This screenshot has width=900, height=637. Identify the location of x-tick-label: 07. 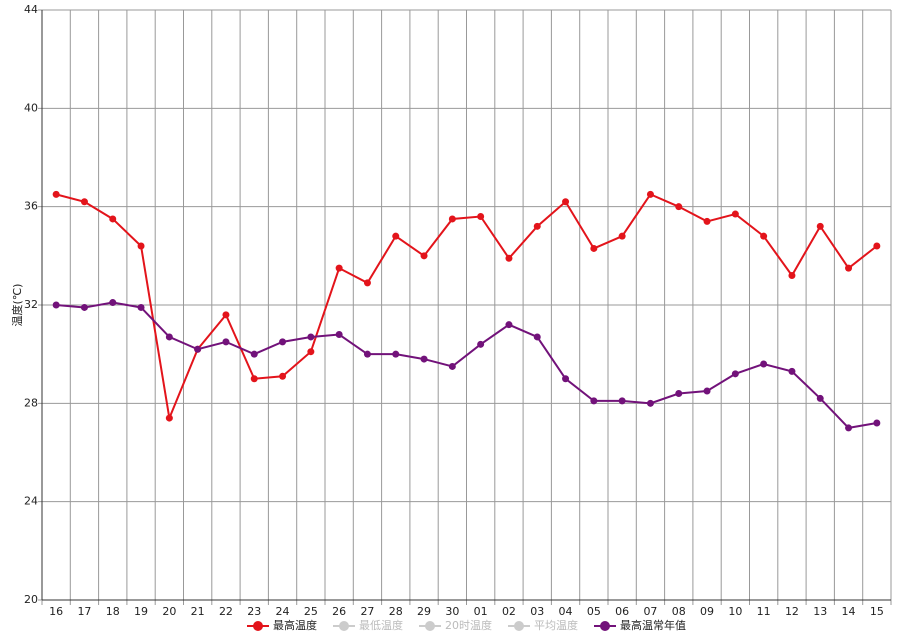
(650, 611).